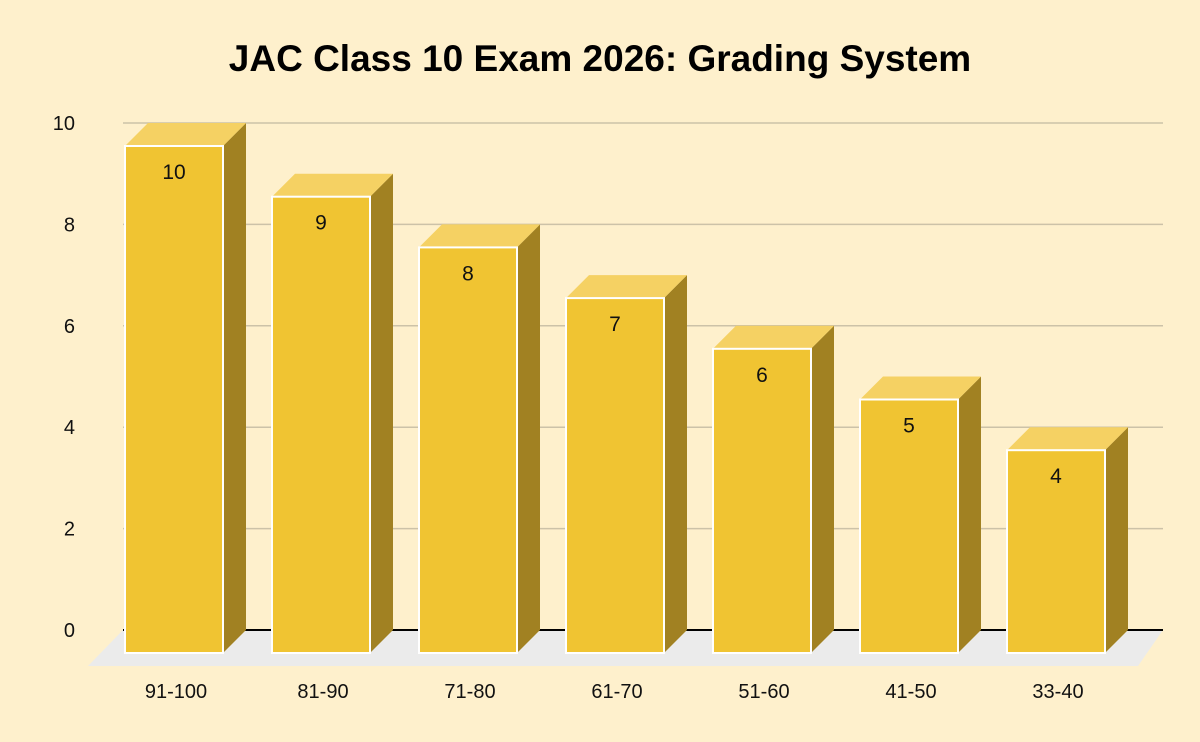 This screenshot has width=1200, height=742. What do you see at coordinates (469, 692) in the screenshot?
I see `x-tick-label: 71-80` at bounding box center [469, 692].